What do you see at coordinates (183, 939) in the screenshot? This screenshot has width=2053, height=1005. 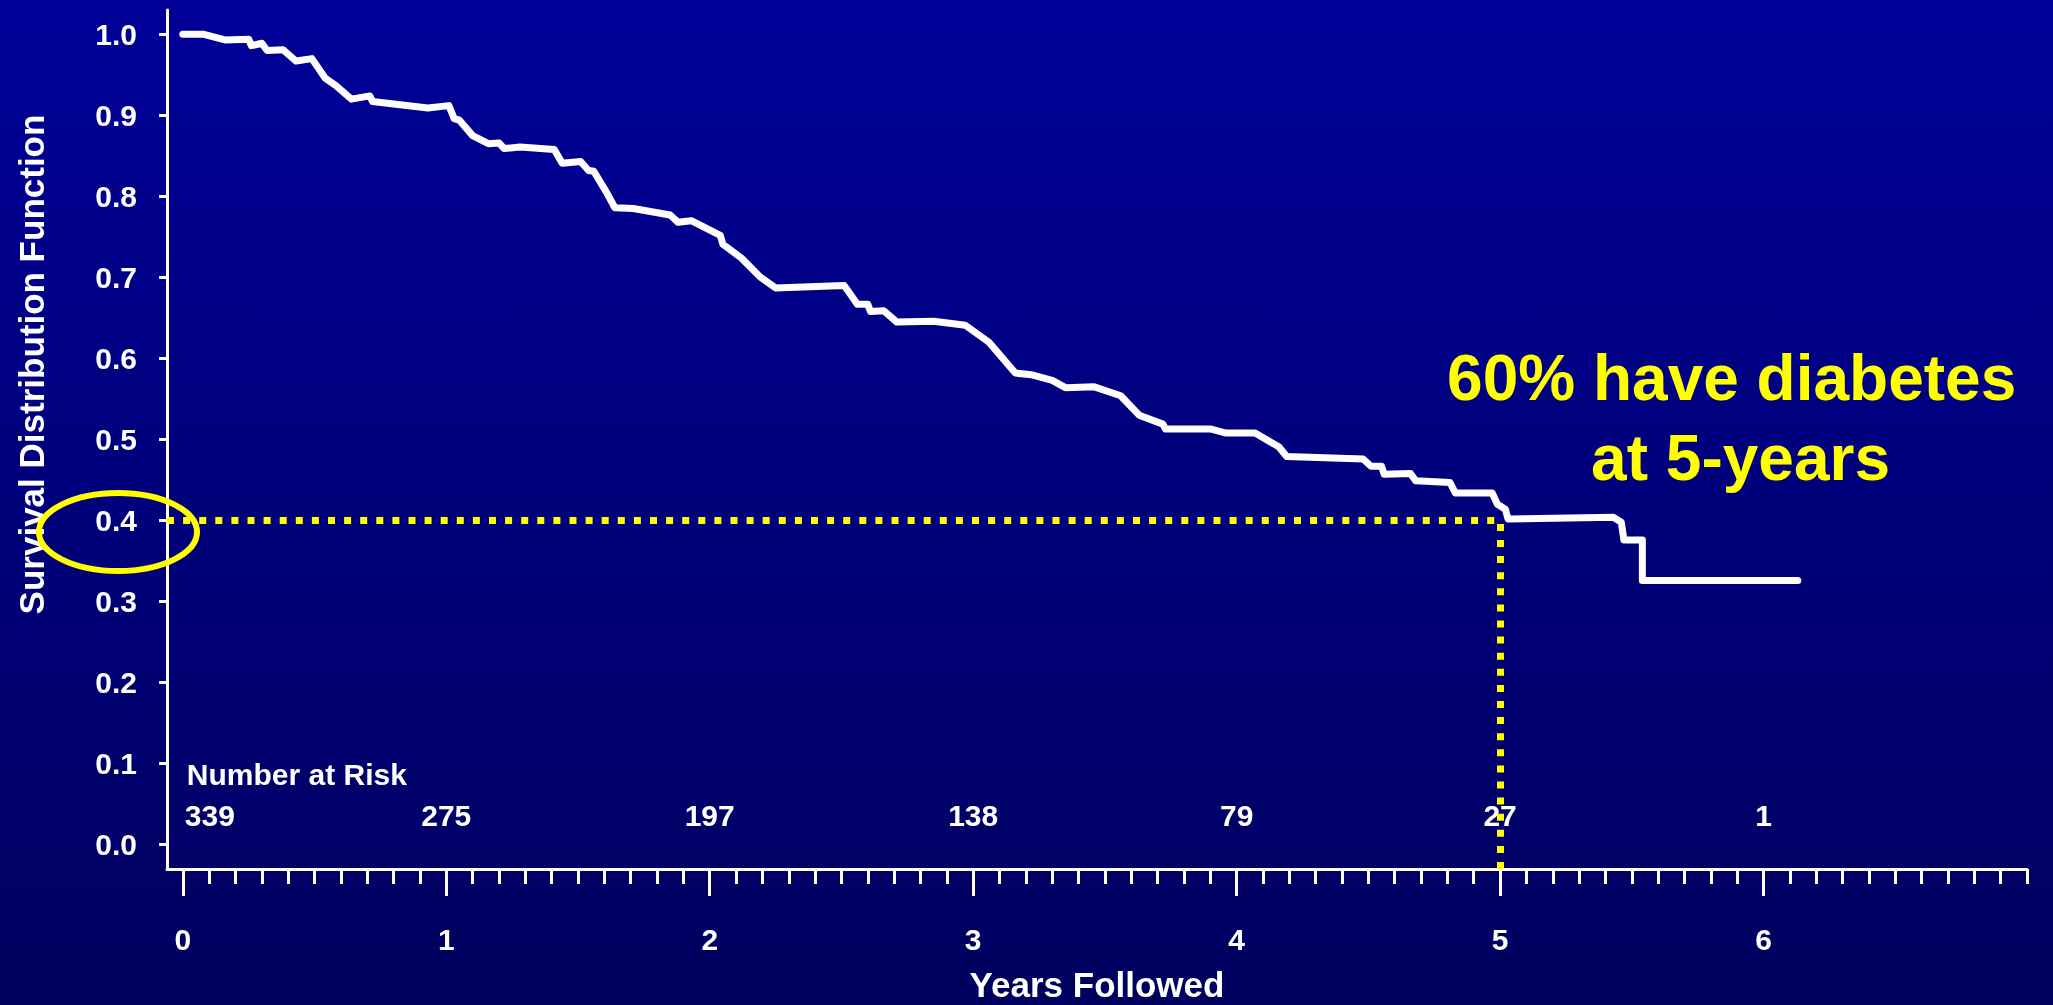 I see `x-tick-label: 0` at bounding box center [183, 939].